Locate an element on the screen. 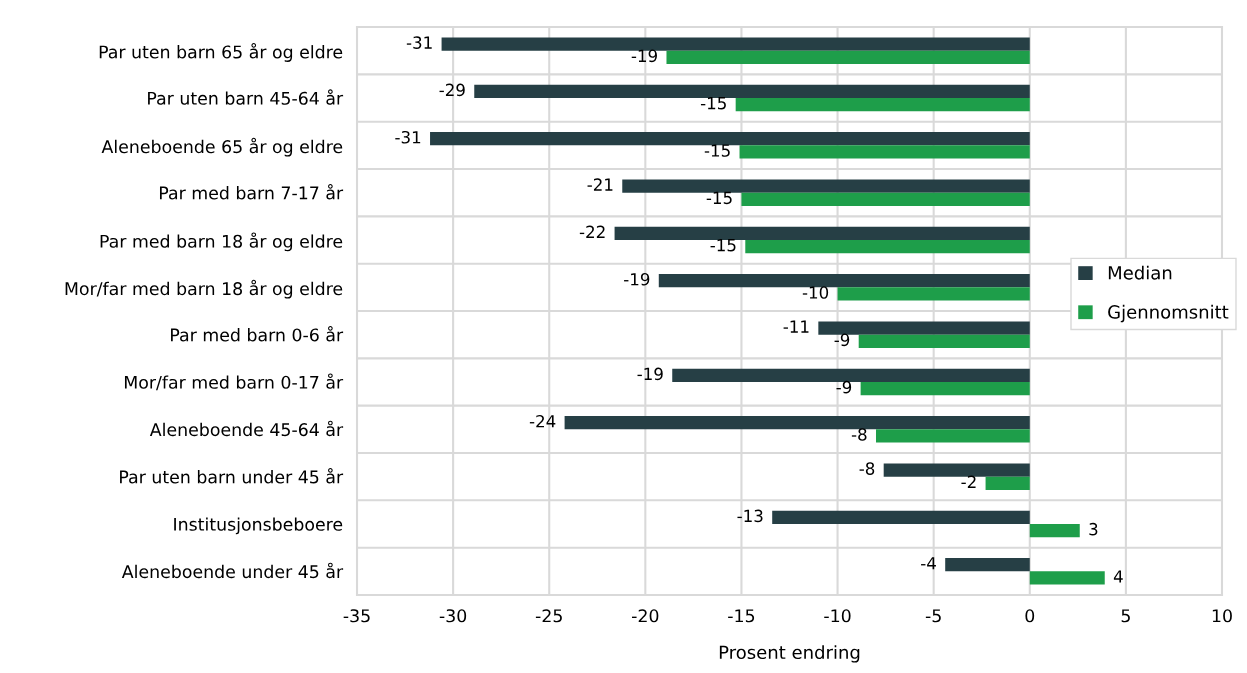 The height and width of the screenshot is (673, 1247). x-axis-title: Prosent endring is located at coordinates (789, 654).